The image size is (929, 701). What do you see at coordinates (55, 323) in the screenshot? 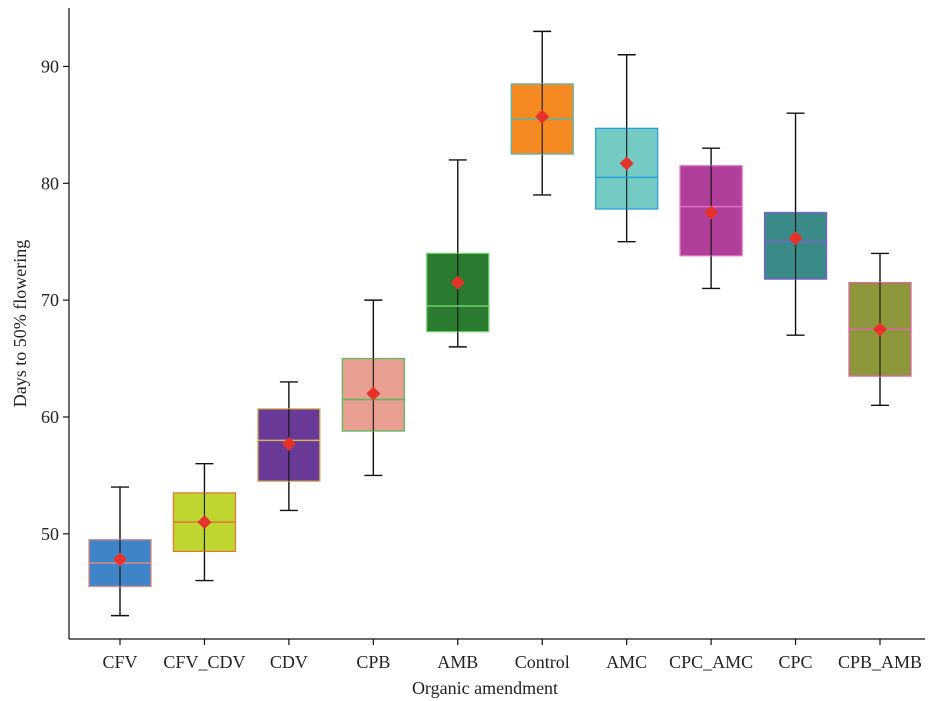
I see `y-axis: 50 60 70 80 90` at bounding box center [55, 323].